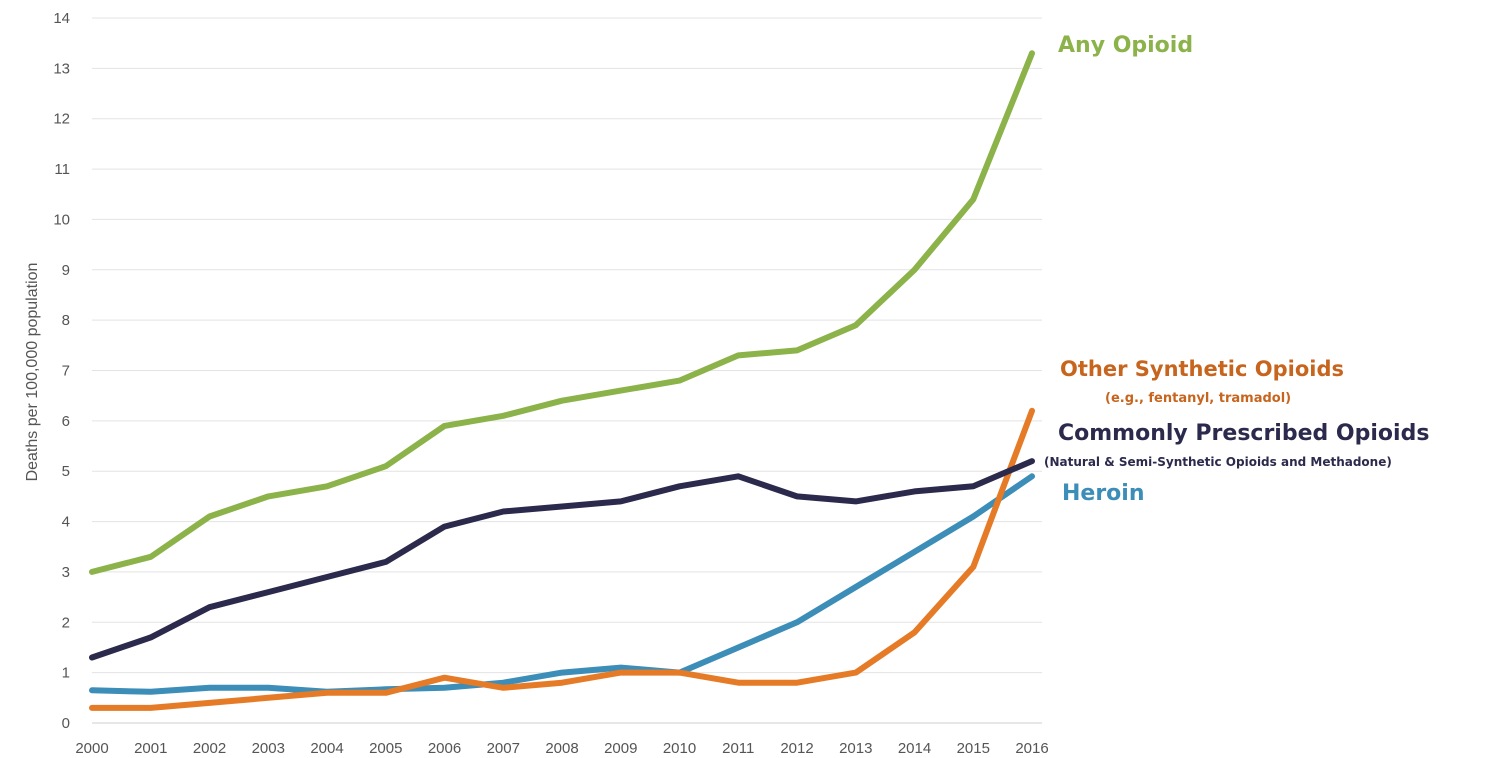 This screenshot has height=758, width=1487. Describe the element at coordinates (66, 320) in the screenshot. I see `y-tick-label: 8` at that location.